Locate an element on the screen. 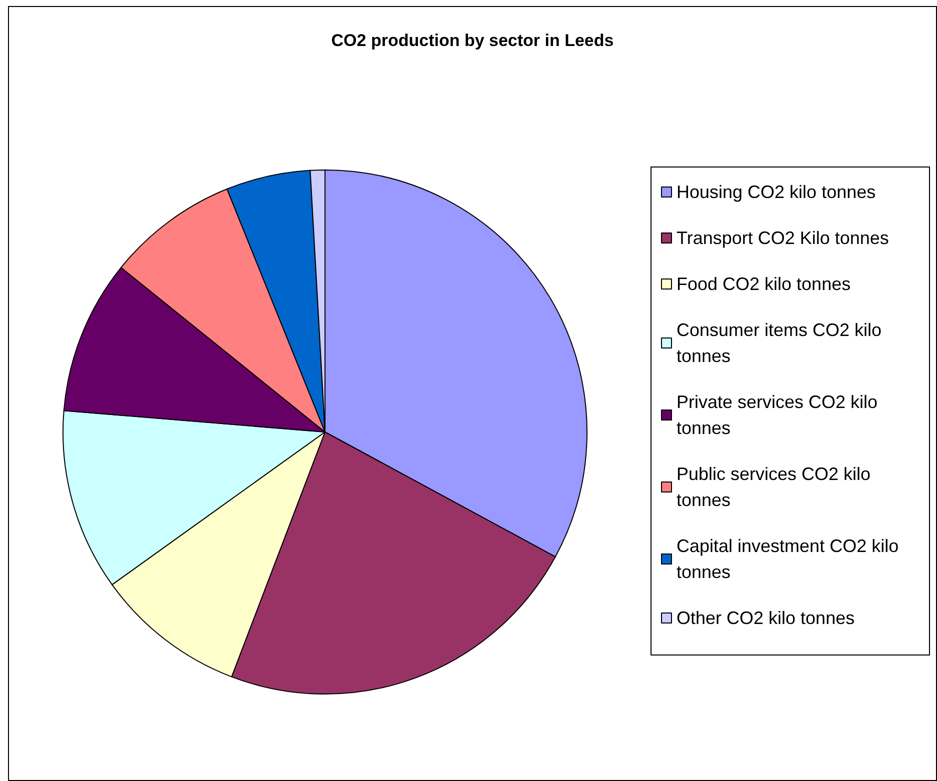 The height and width of the screenshot is (781, 937). legend-label: Consumer items CO2 kilo tonnes is located at coordinates (781, 343).